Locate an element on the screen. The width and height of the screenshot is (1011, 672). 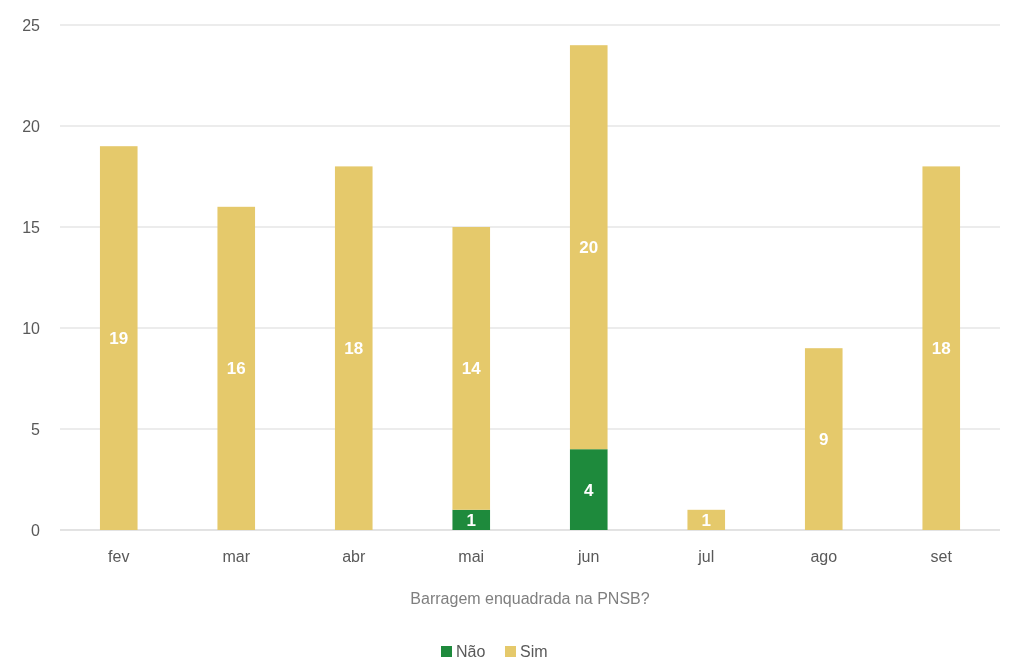
y-tick-label: 5 is located at coordinates (36, 429).